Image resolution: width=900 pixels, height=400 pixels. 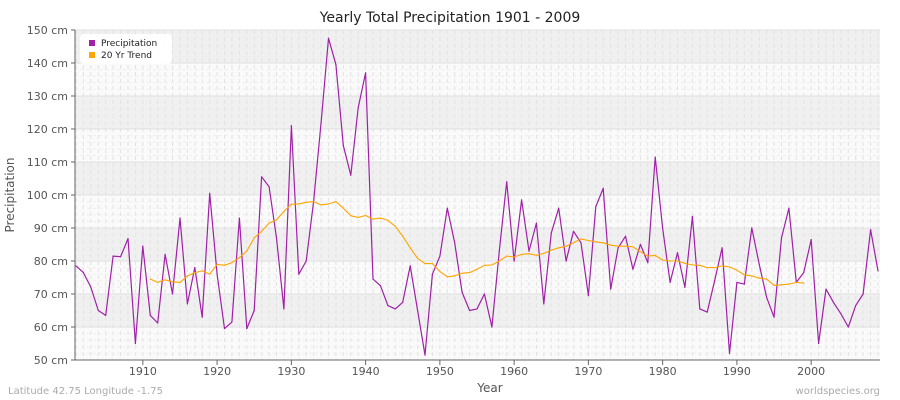 I want to click on x-tick-label: 1930, so click(x=291, y=371).